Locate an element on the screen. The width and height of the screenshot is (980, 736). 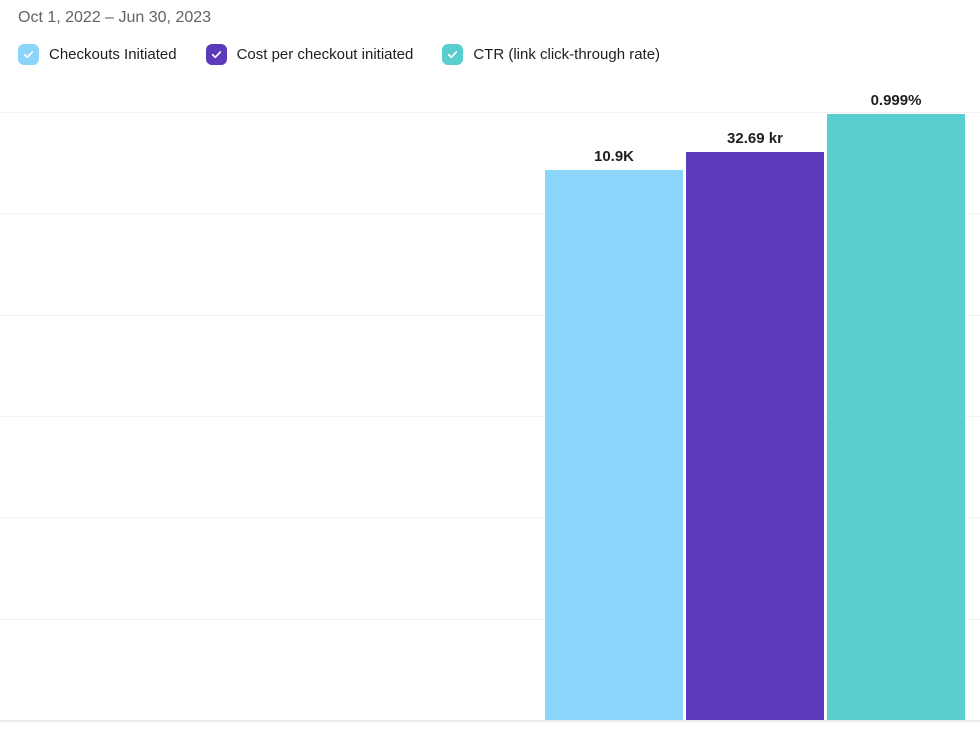
legend-item: CTR (link click-through rate) is located at coordinates (551, 54).